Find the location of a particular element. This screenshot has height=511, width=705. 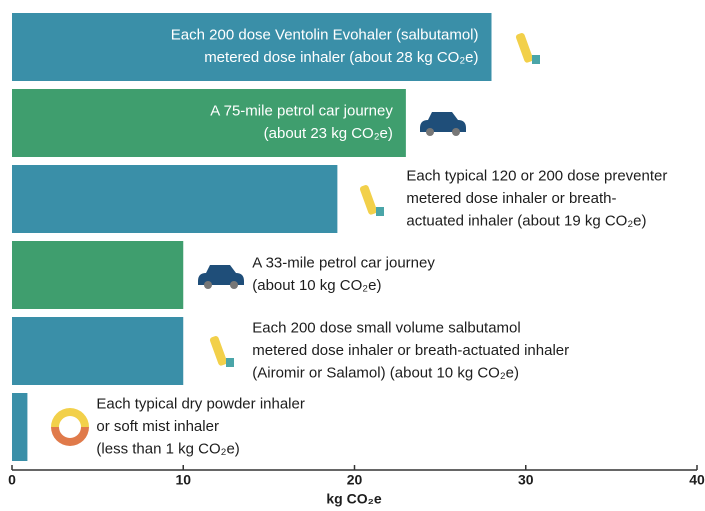

bar-label: Each 200 dose small volume salbutamol is located at coordinates (386, 327).